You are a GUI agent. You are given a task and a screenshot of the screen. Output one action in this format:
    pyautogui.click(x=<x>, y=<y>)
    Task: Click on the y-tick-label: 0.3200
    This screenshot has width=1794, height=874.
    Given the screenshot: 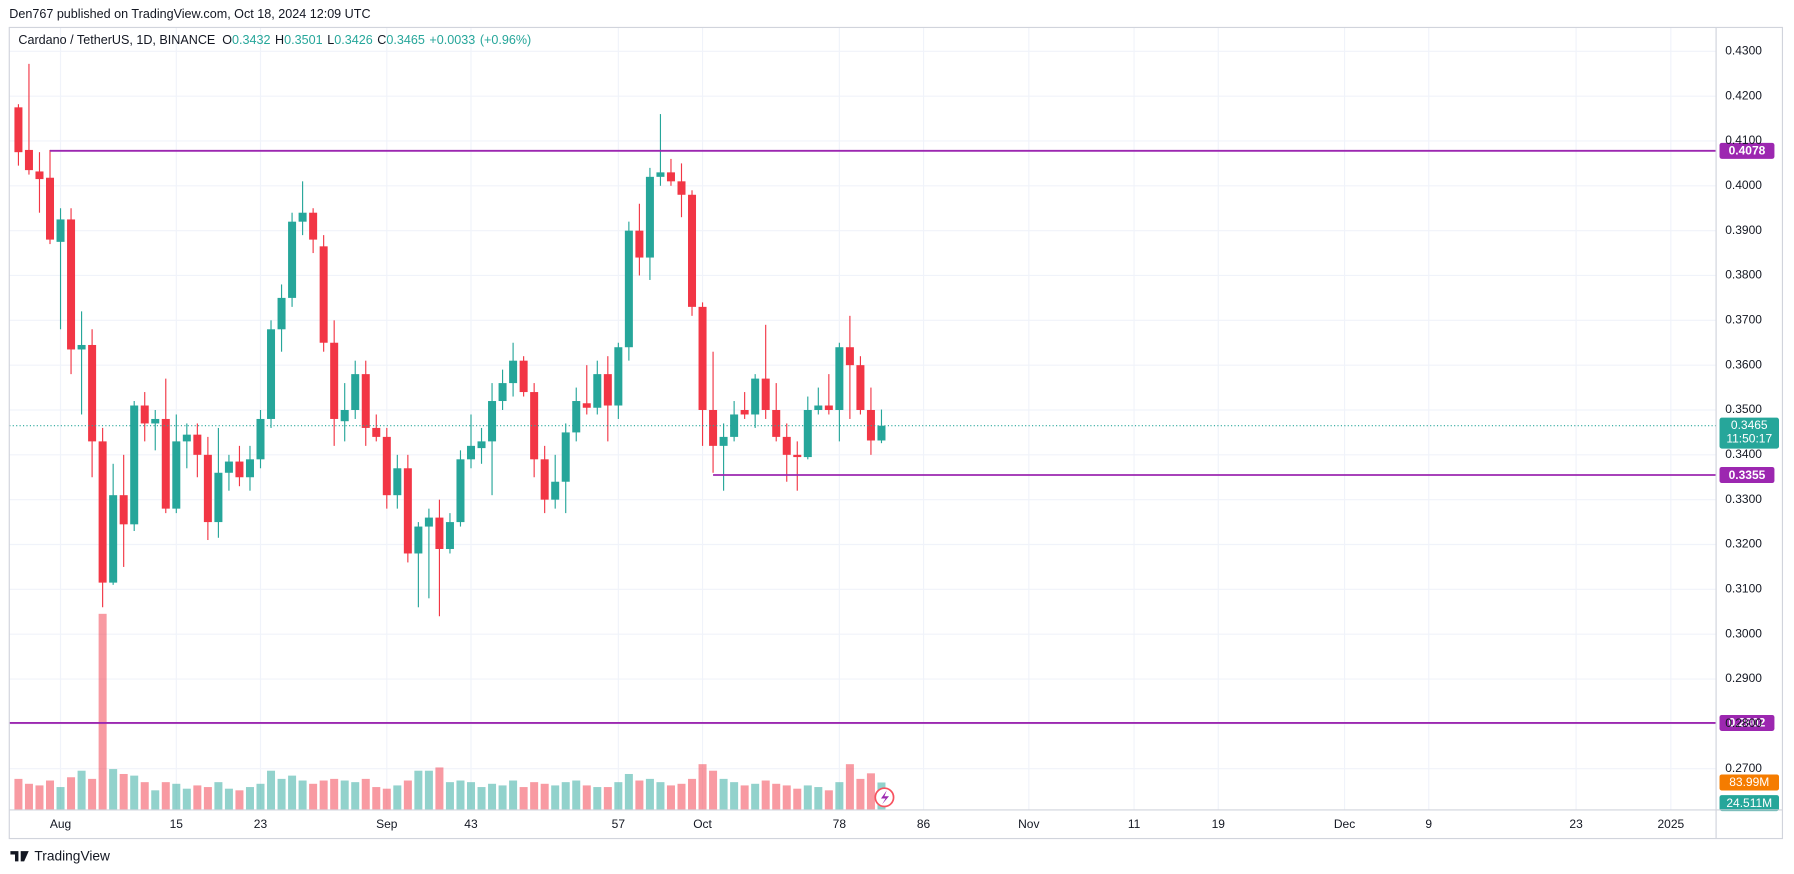 What is the action you would take?
    pyautogui.click(x=1743, y=544)
    